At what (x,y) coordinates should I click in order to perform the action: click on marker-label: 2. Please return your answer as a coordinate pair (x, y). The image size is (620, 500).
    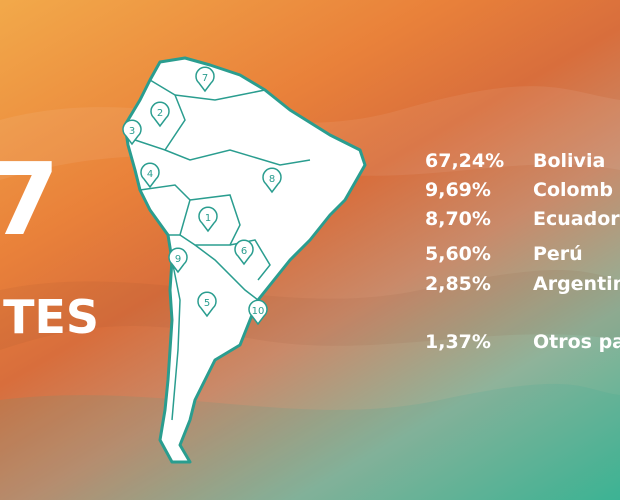
    Looking at the image, I should click on (160, 113).